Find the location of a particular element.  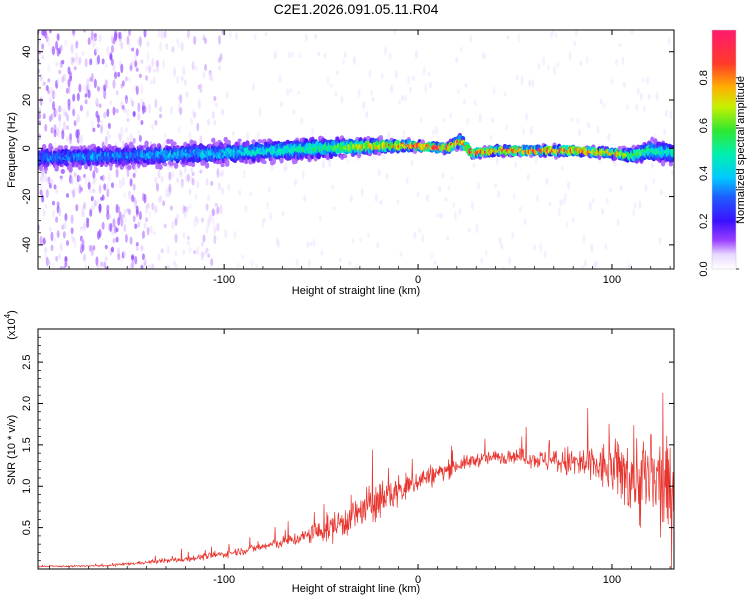

top-x-tick-label-0: -100 is located at coordinates (224, 280).